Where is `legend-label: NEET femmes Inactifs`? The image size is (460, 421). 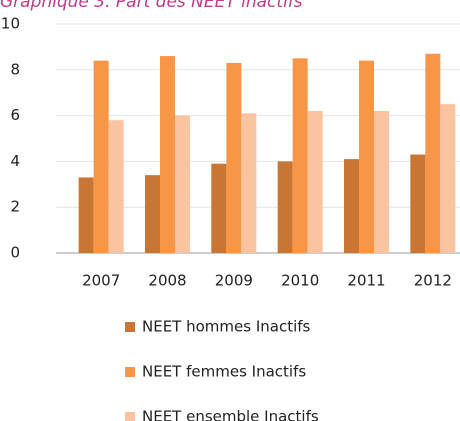
legend-label: NEET femmes Inactifs is located at coordinates (224, 372).